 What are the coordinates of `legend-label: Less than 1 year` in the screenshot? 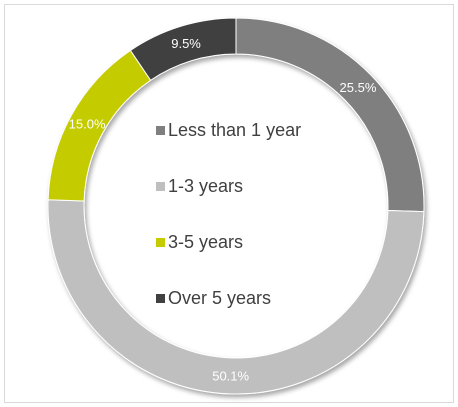 It's located at (235, 129).